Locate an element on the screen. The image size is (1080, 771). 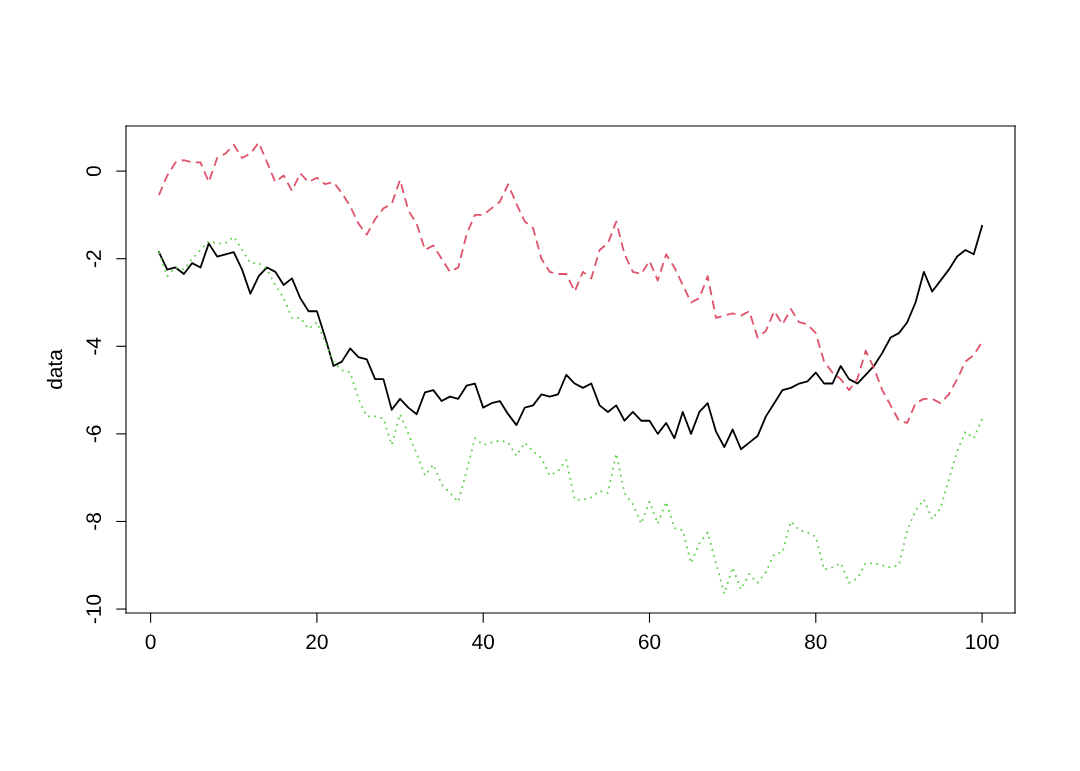
y-tick-label: -8 is located at coordinates (94, 521).